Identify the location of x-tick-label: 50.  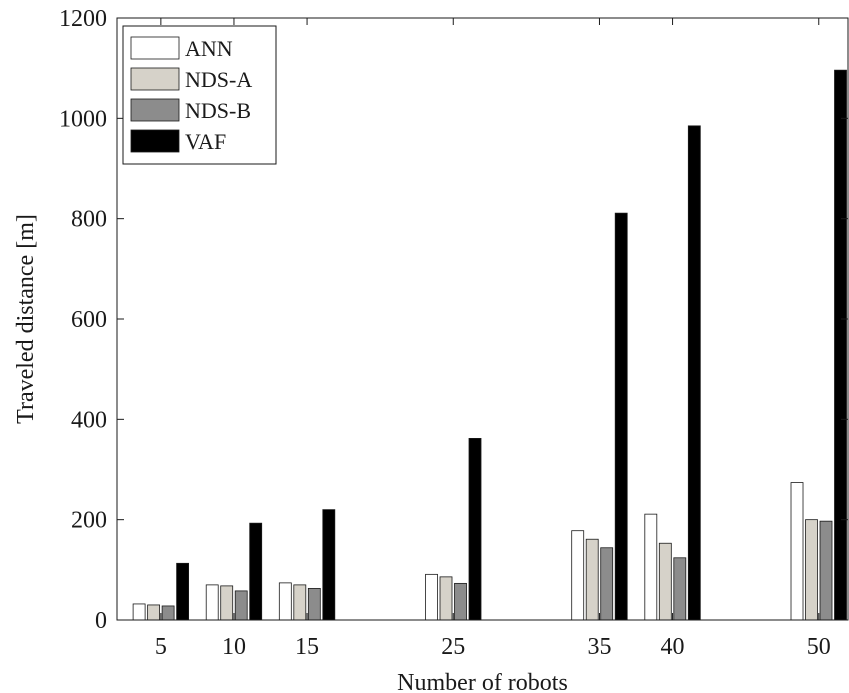
(819, 647).